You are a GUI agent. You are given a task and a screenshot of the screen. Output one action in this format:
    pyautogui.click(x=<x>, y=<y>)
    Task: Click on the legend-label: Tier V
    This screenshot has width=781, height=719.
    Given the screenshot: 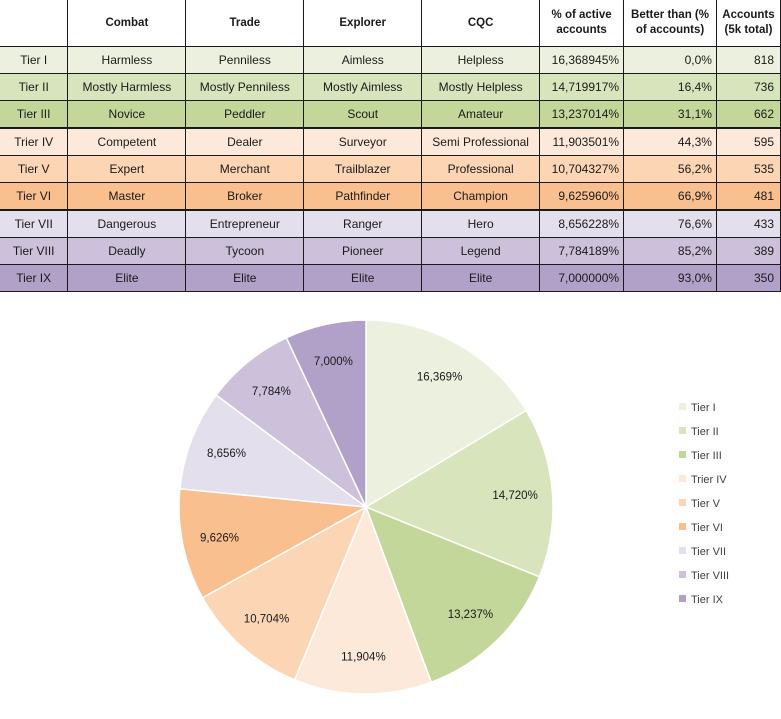 What is the action you would take?
    pyautogui.click(x=706, y=504)
    